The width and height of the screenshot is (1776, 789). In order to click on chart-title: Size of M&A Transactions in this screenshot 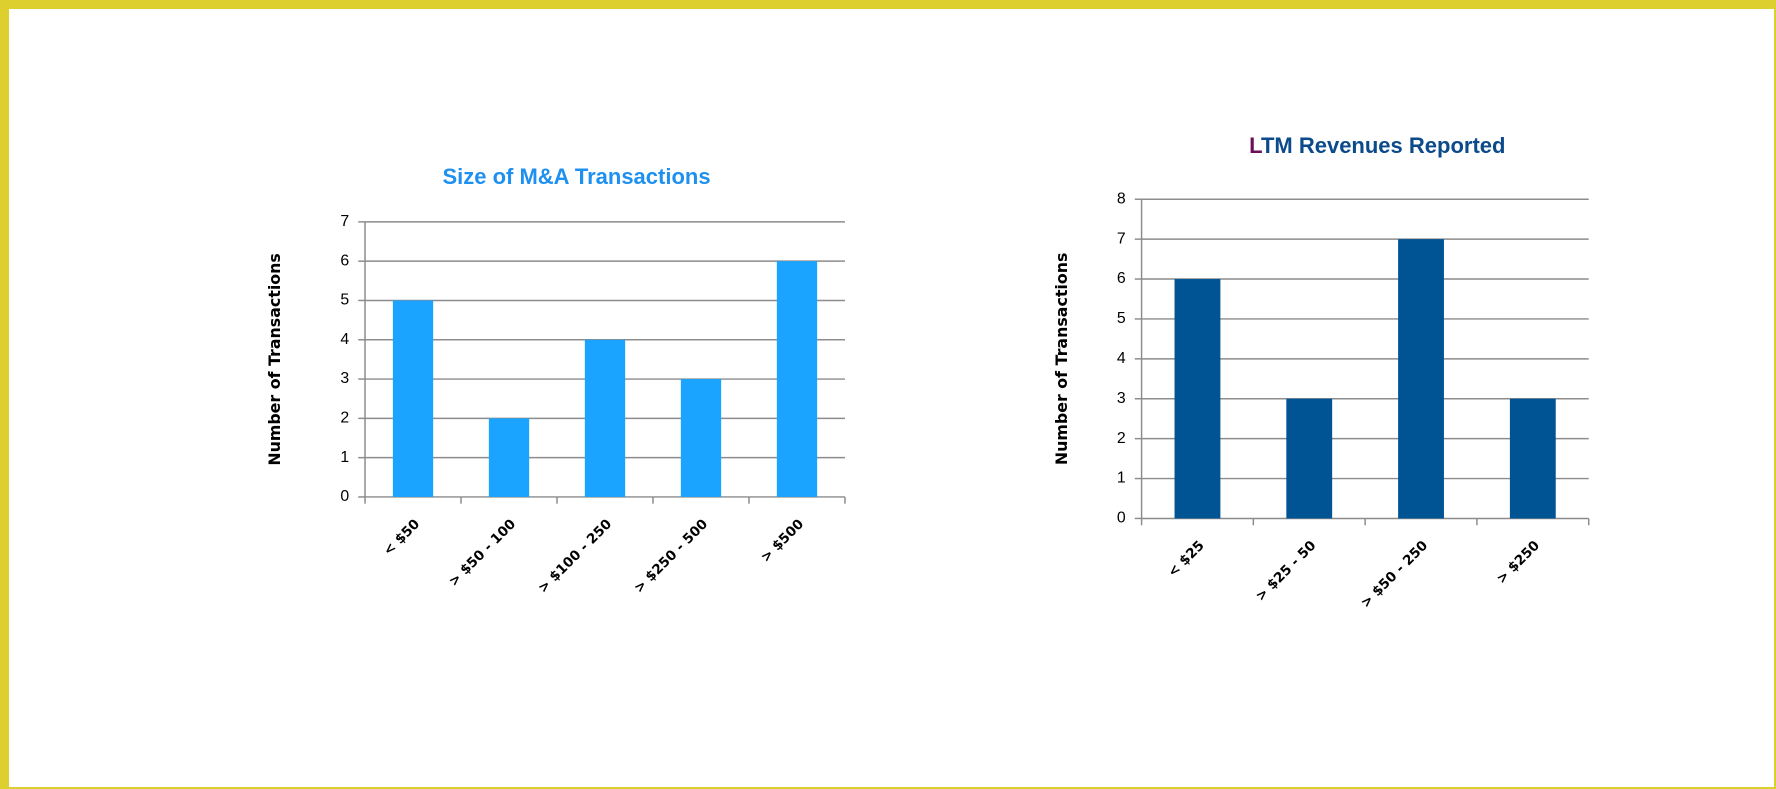, I will do `click(576, 176)`.